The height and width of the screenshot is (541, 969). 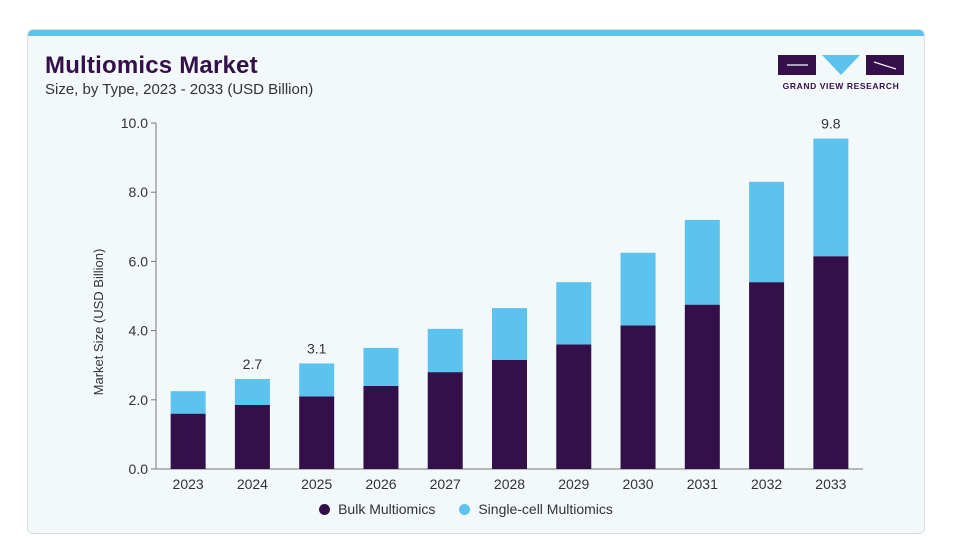 What do you see at coordinates (252, 484) in the screenshot?
I see `x-tick-label: 2024` at bounding box center [252, 484].